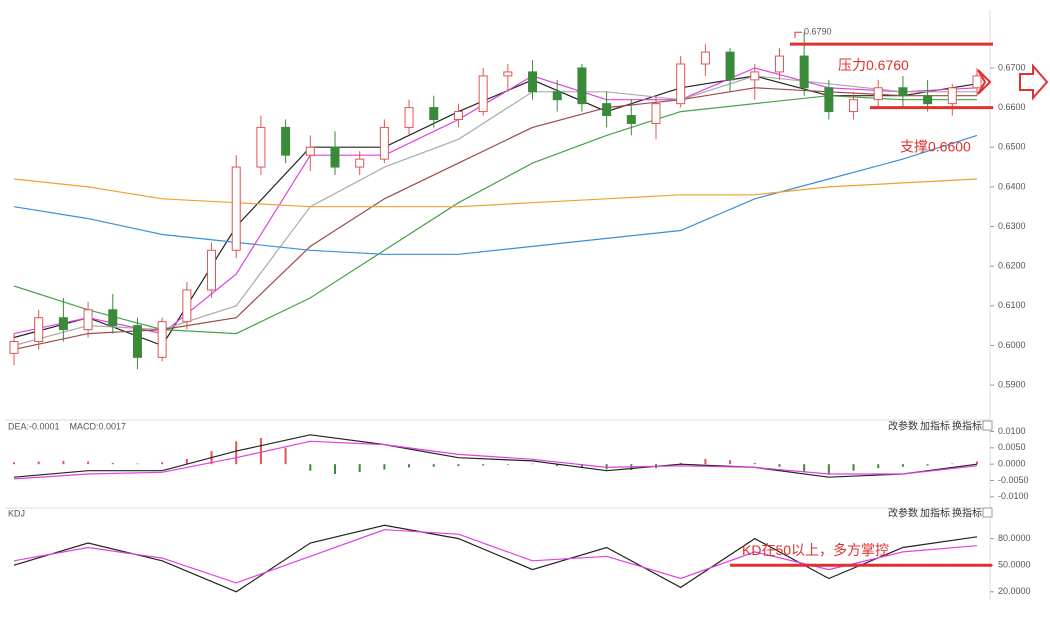  I want to click on y-tick-label: 20.0000, so click(1014, 591).